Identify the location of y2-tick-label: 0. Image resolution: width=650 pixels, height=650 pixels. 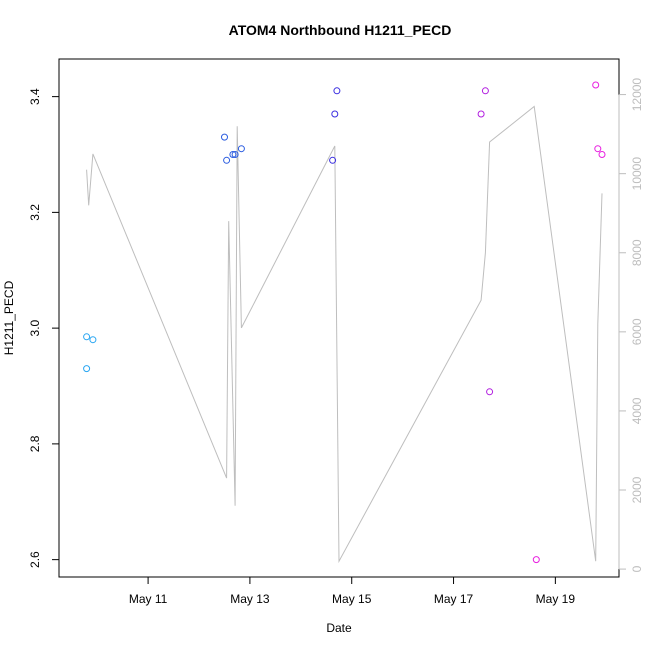
(637, 568).